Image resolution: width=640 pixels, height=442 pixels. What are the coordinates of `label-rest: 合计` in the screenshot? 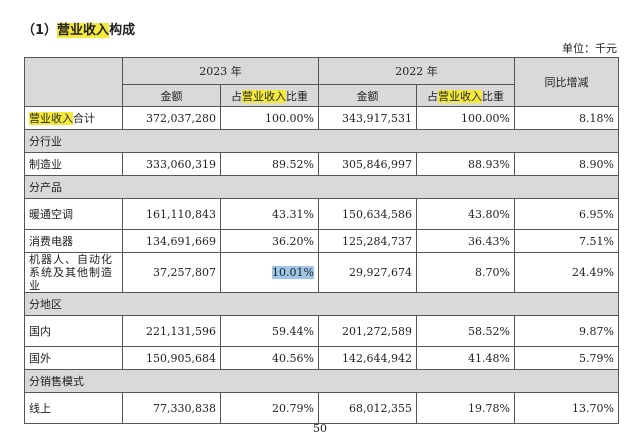 It's located at (84, 118).